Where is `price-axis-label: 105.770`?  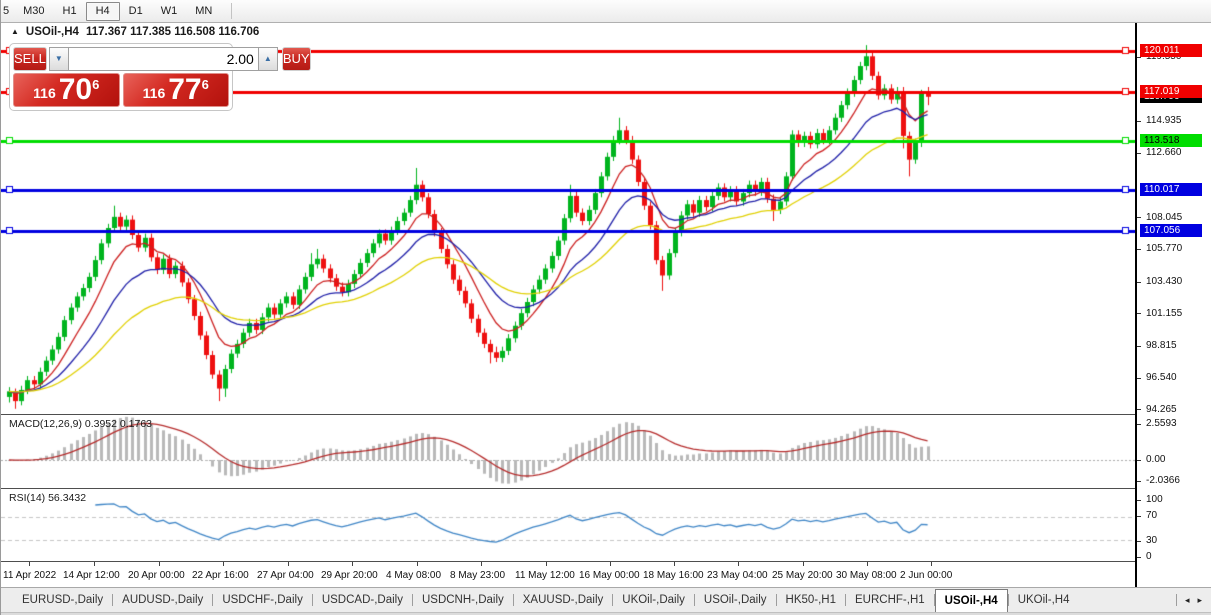 price-axis-label: 105.770 is located at coordinates (1164, 249).